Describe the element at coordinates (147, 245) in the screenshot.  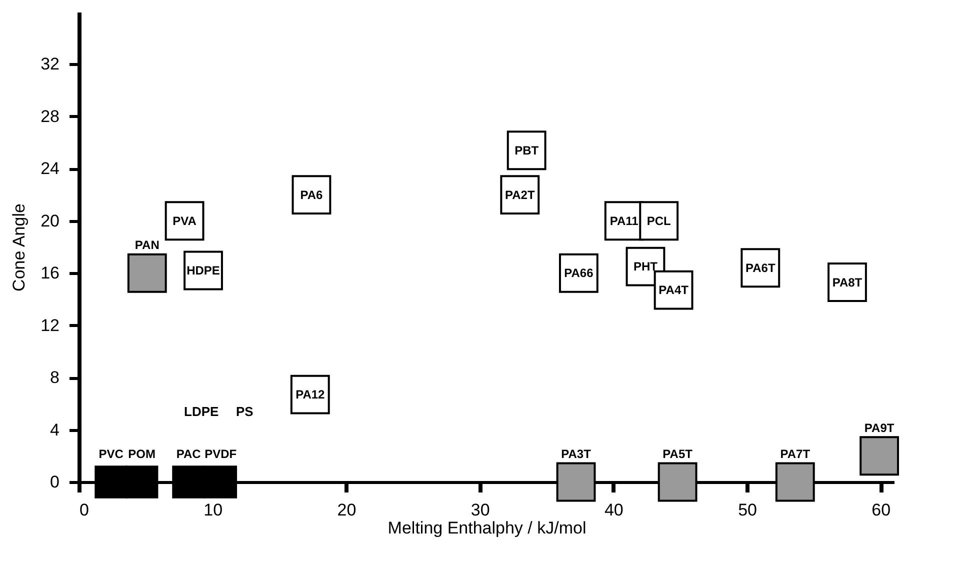
I see `annotation: PAN` at that location.